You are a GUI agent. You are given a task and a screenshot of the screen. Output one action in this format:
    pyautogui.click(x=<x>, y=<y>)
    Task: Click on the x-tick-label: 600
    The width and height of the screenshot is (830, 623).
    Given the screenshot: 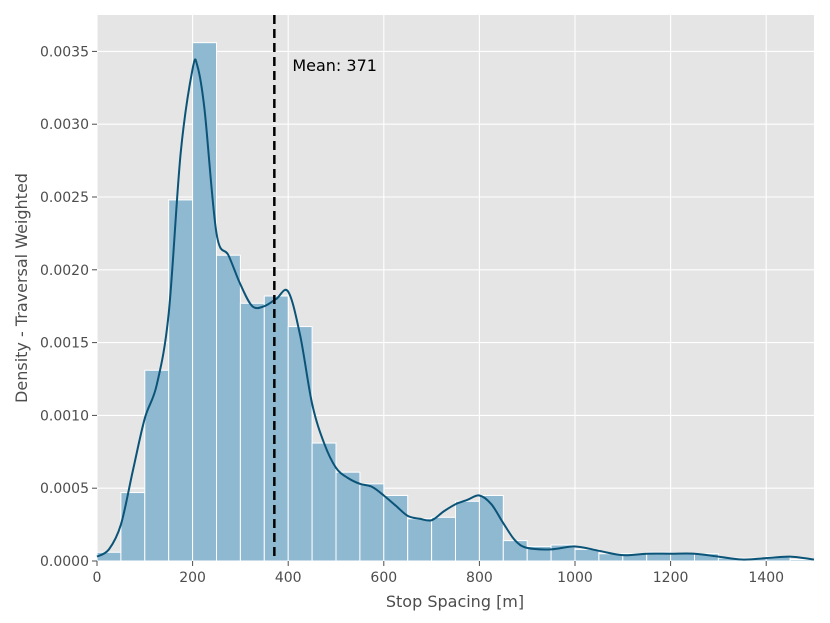 What is the action you would take?
    pyautogui.click(x=383, y=578)
    